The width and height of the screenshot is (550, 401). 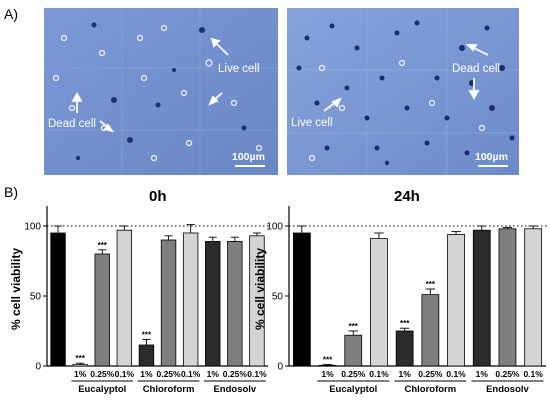 What do you see at coordinates (491, 157) in the screenshot?
I see `scale-bar-label-24h: 100µm` at bounding box center [491, 157].